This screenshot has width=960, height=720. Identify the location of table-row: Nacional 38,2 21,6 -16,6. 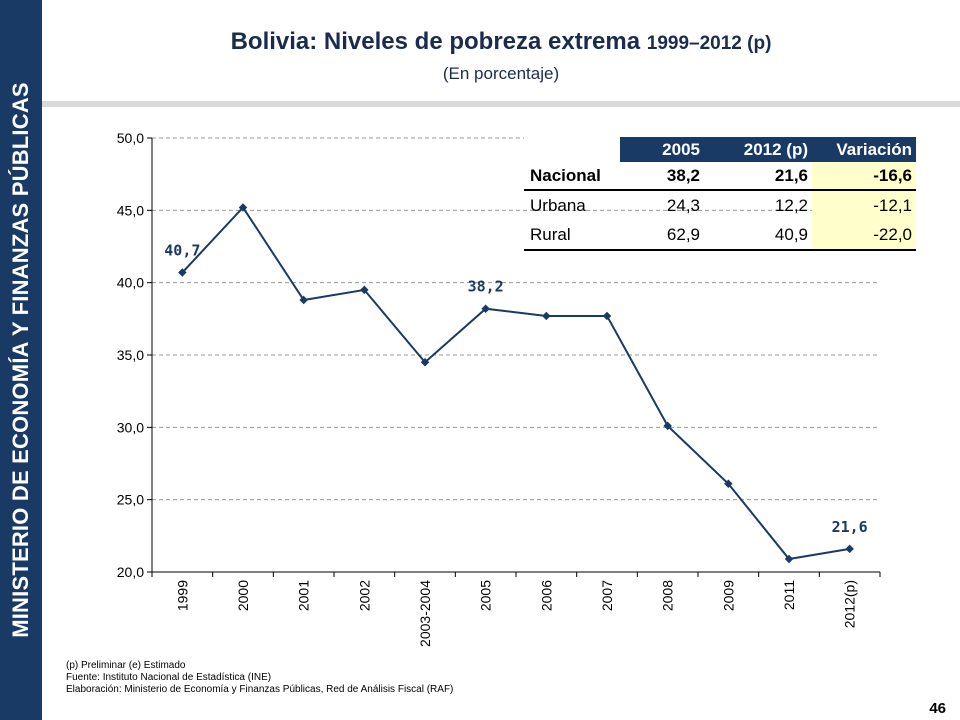
(720, 176).